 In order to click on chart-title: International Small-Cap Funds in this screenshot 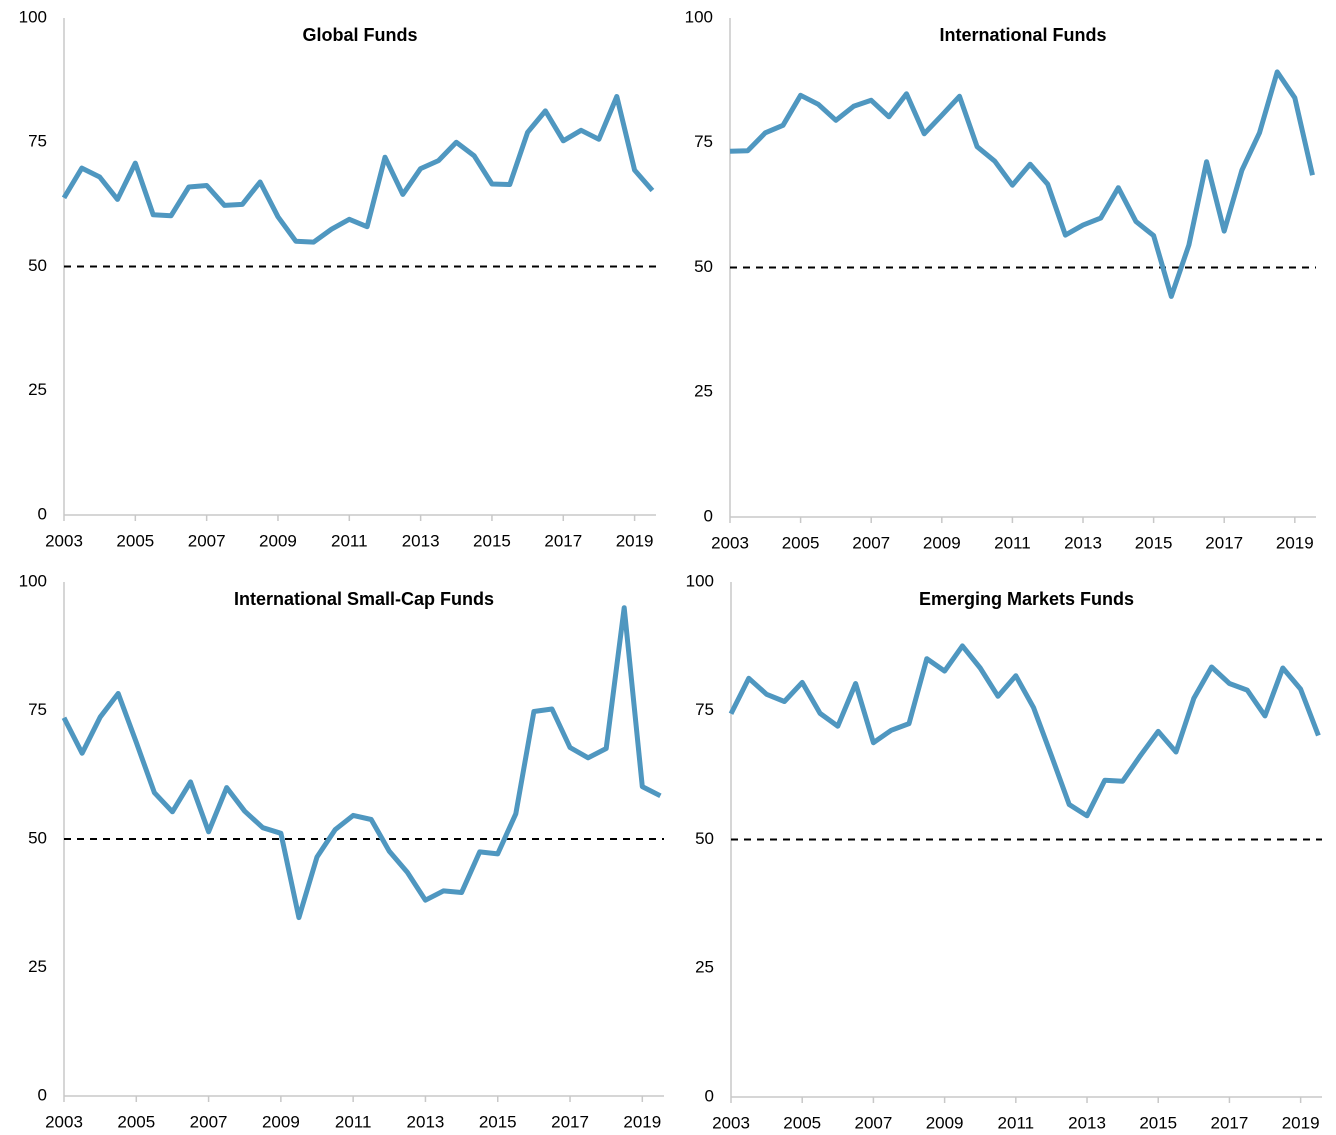, I will do `click(364, 599)`.